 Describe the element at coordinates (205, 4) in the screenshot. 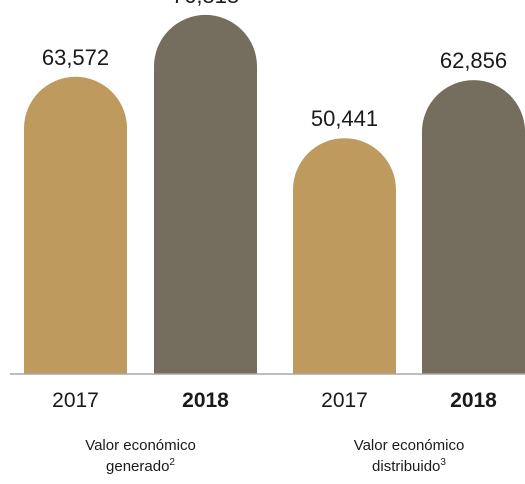

I see `data-label-g1-2018: 76,818` at that location.